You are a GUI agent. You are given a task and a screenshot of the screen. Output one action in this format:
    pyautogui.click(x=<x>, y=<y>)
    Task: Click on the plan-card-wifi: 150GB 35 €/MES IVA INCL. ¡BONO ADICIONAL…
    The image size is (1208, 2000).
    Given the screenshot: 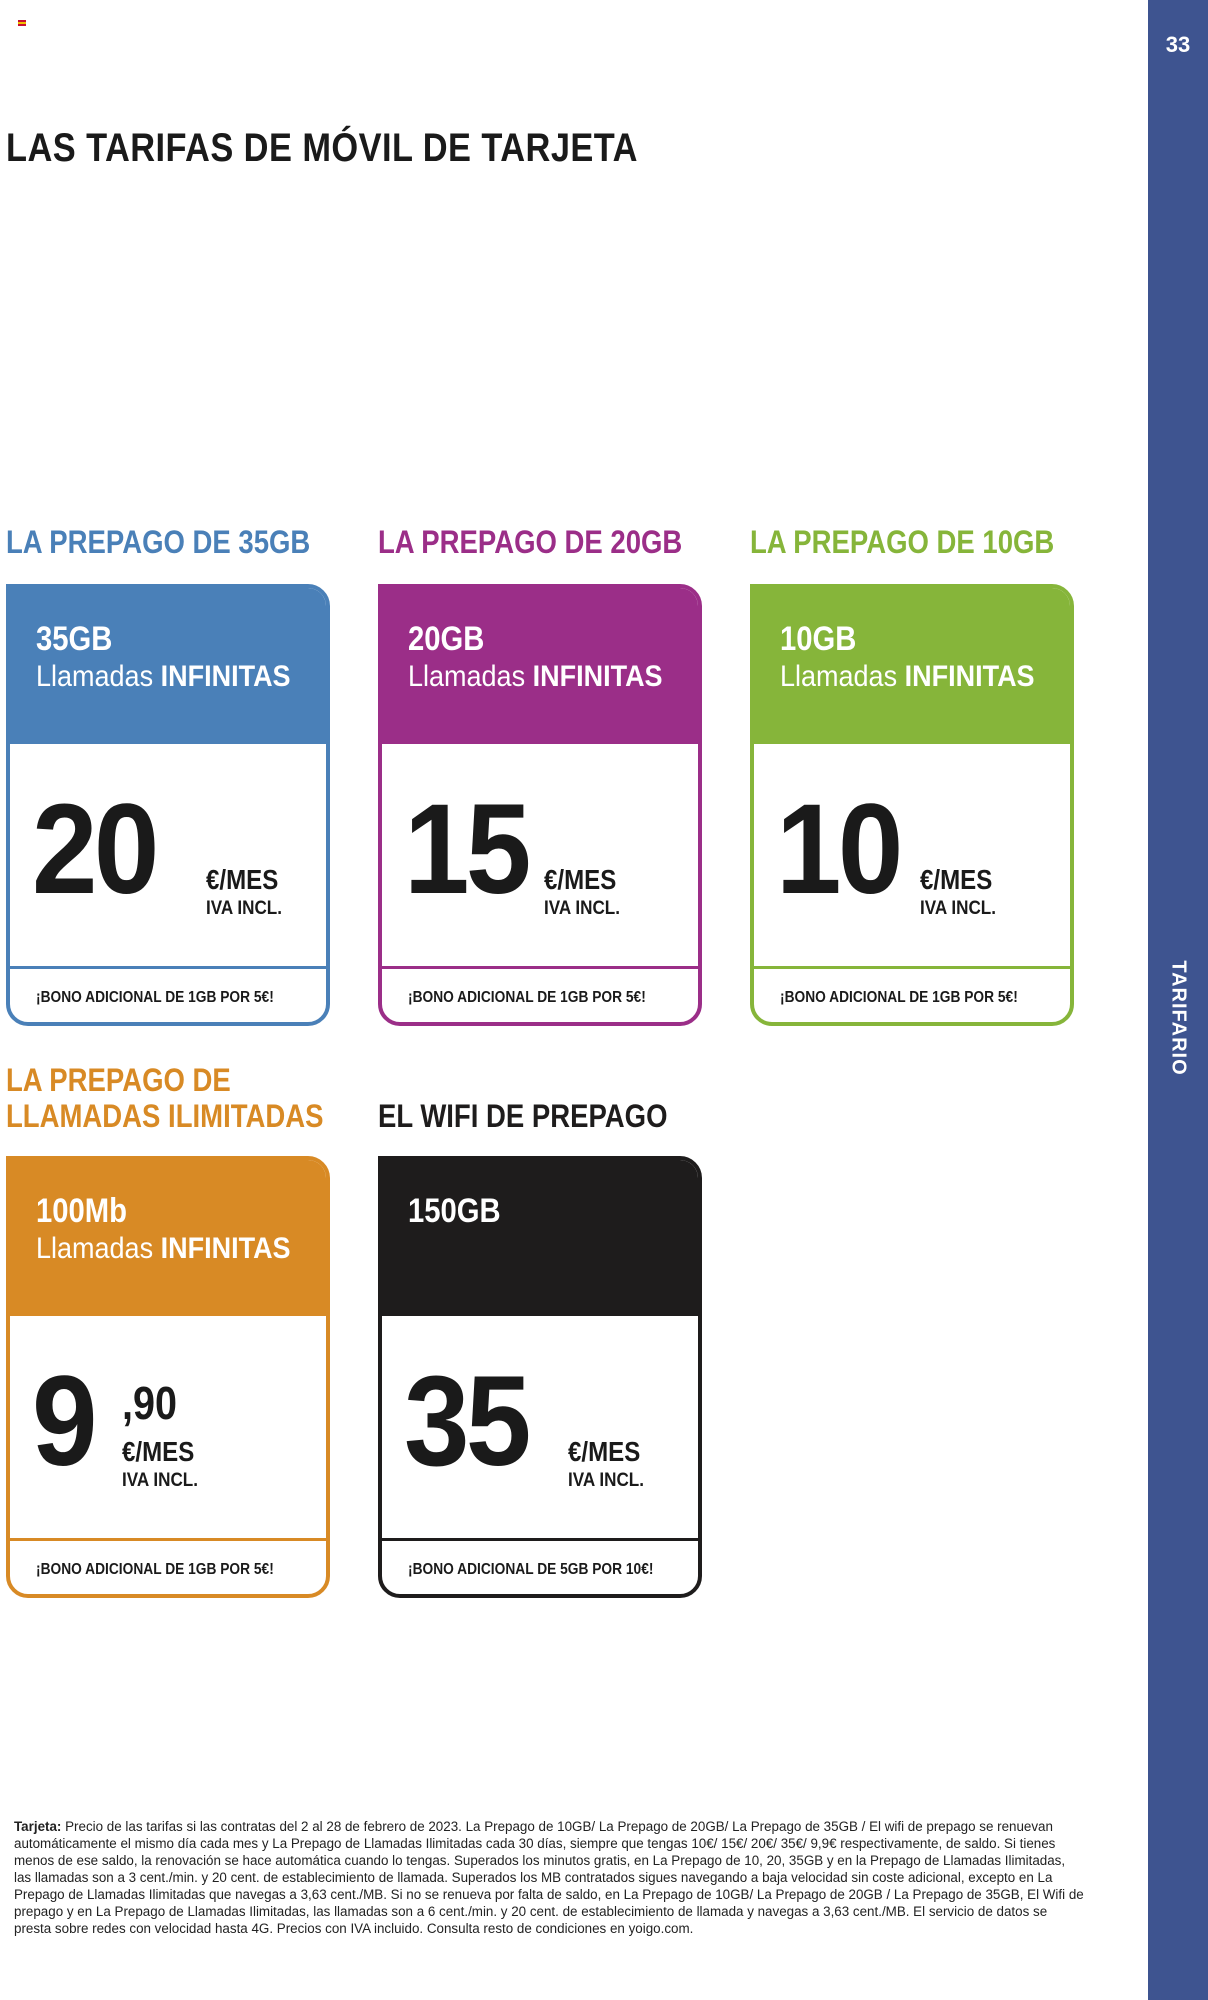 What is the action you would take?
    pyautogui.click(x=540, y=1377)
    